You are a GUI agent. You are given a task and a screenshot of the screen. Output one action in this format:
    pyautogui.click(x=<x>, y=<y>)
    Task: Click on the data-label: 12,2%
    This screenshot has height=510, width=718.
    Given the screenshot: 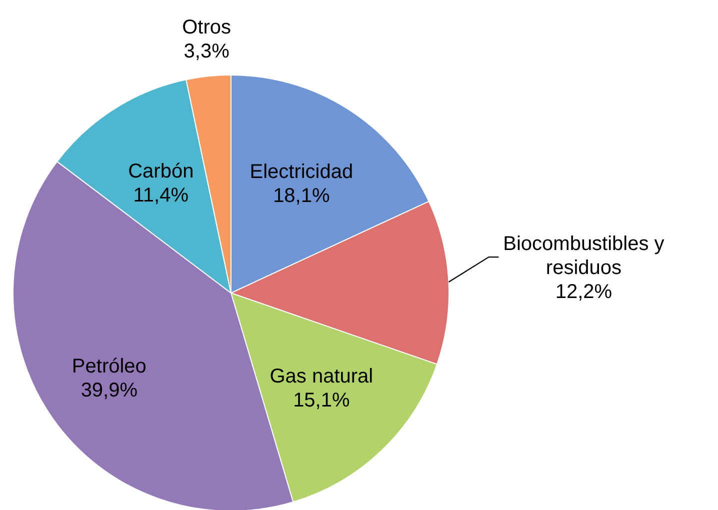 What is the action you would take?
    pyautogui.click(x=583, y=292)
    